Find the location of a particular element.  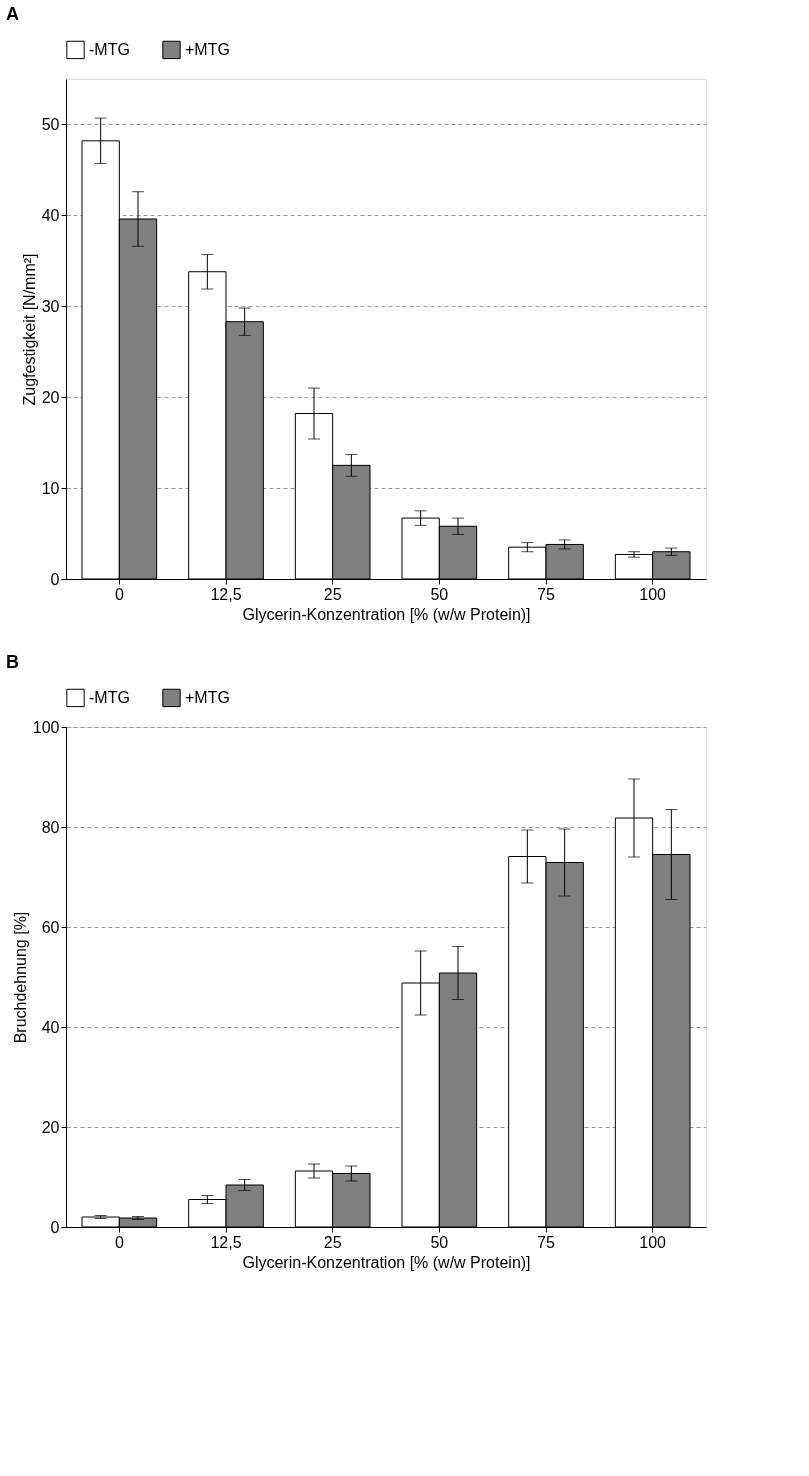

chart-title: A is located at coordinates (12, 14).